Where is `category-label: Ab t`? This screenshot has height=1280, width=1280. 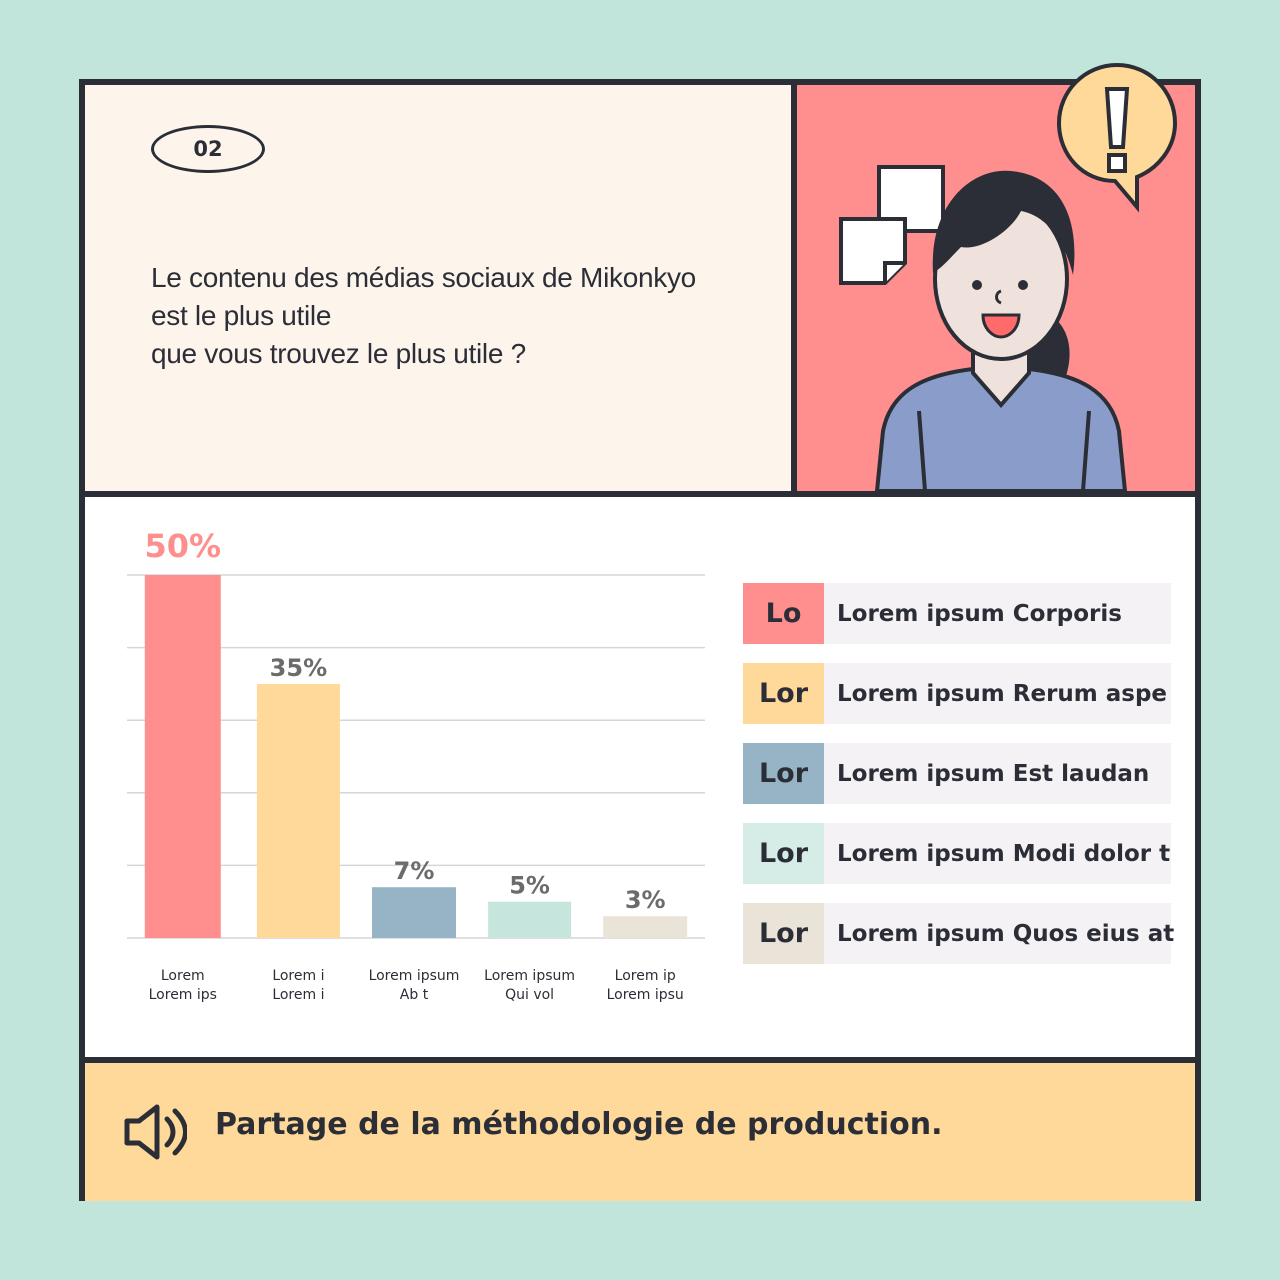
category-label: Ab t is located at coordinates (414, 995).